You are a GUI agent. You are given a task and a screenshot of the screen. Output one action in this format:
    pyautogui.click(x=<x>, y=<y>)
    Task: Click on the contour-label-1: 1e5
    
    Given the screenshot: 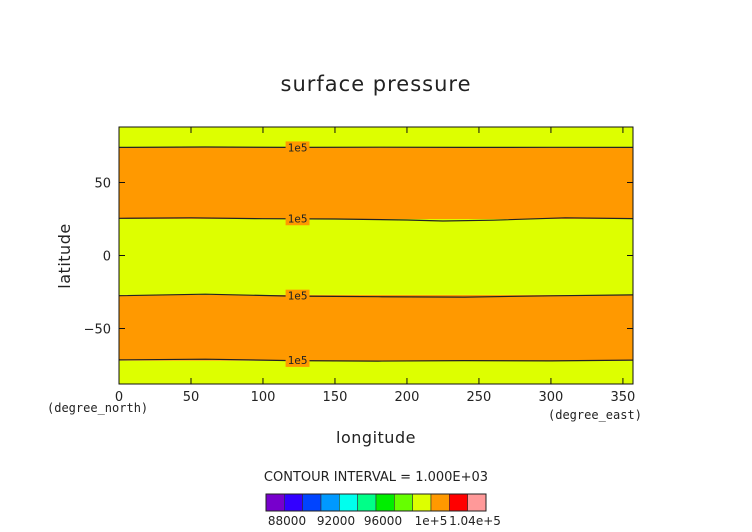 What is the action you would take?
    pyautogui.click(x=298, y=218)
    